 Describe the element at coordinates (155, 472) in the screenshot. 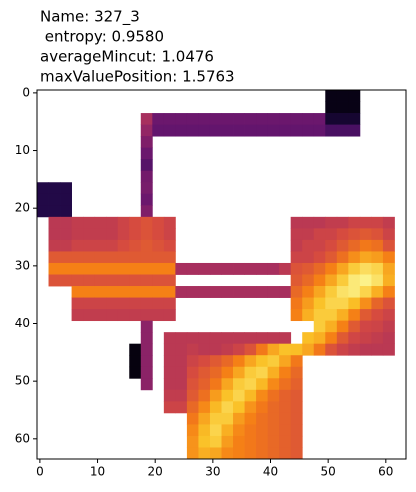

I see `x-tick-label: 20` at that location.